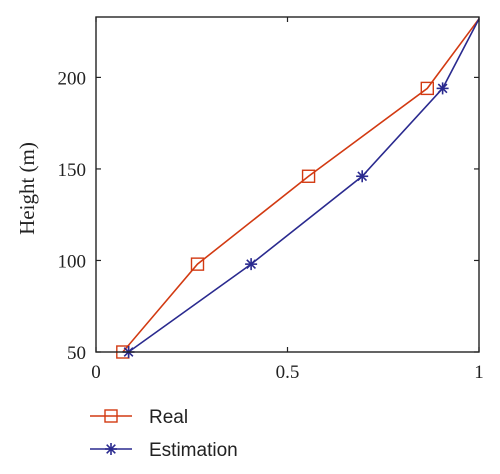 Image resolution: width=500 pixels, height=474 pixels. I want to click on legend: Real Estimation, so click(164, 434).